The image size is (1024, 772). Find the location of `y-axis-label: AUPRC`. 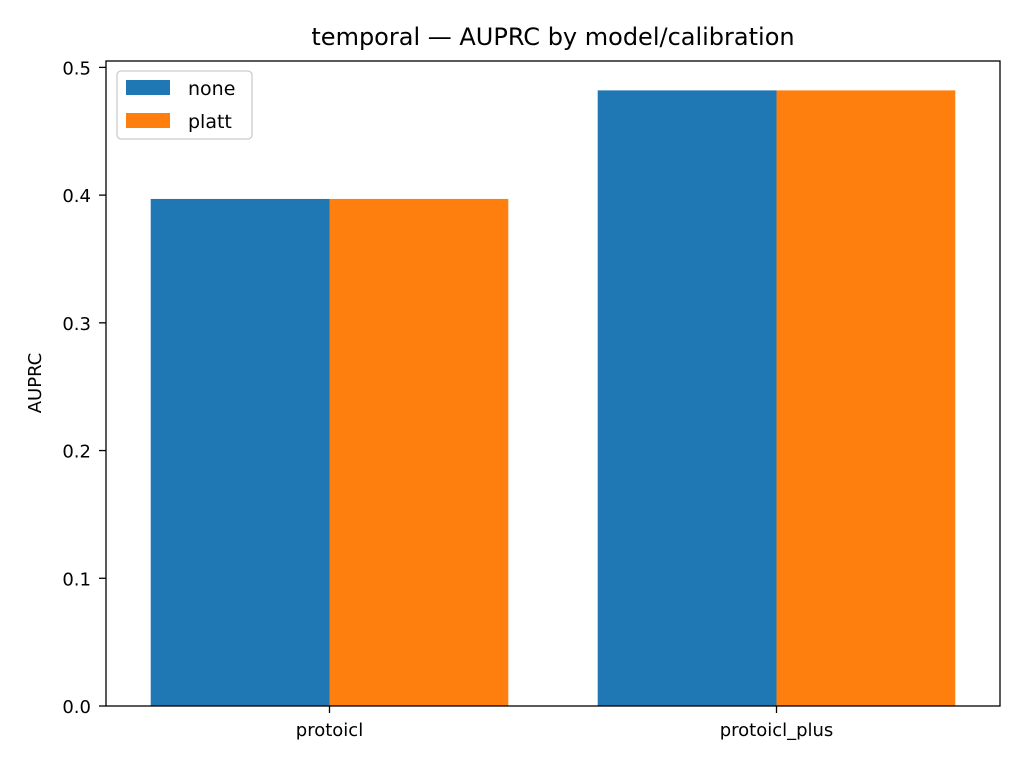

y-axis-label: AUPRC is located at coordinates (35, 383).